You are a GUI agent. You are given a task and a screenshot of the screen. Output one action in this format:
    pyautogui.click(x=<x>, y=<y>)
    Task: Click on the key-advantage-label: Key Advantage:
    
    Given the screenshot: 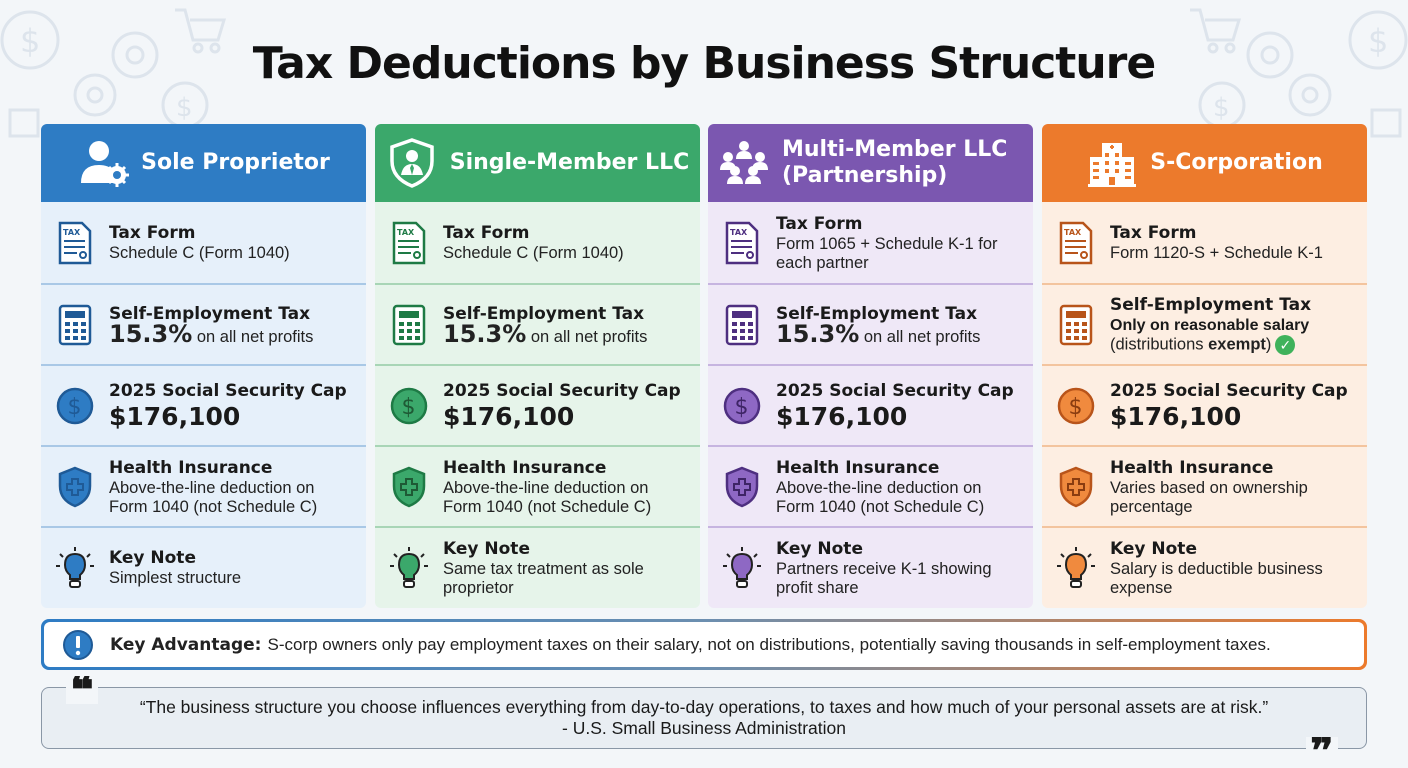 What is the action you would take?
    pyautogui.click(x=186, y=644)
    